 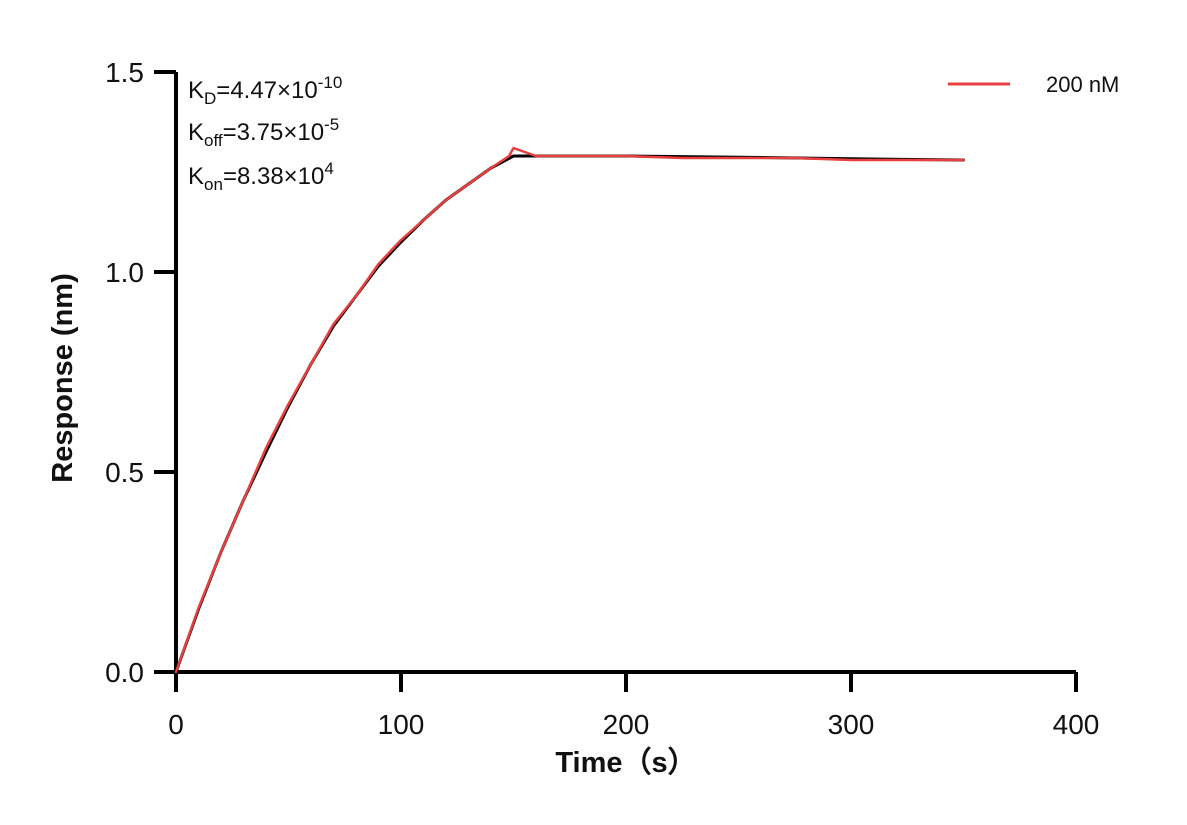 I want to click on y-tick-label: 0.0, so click(x=124, y=672).